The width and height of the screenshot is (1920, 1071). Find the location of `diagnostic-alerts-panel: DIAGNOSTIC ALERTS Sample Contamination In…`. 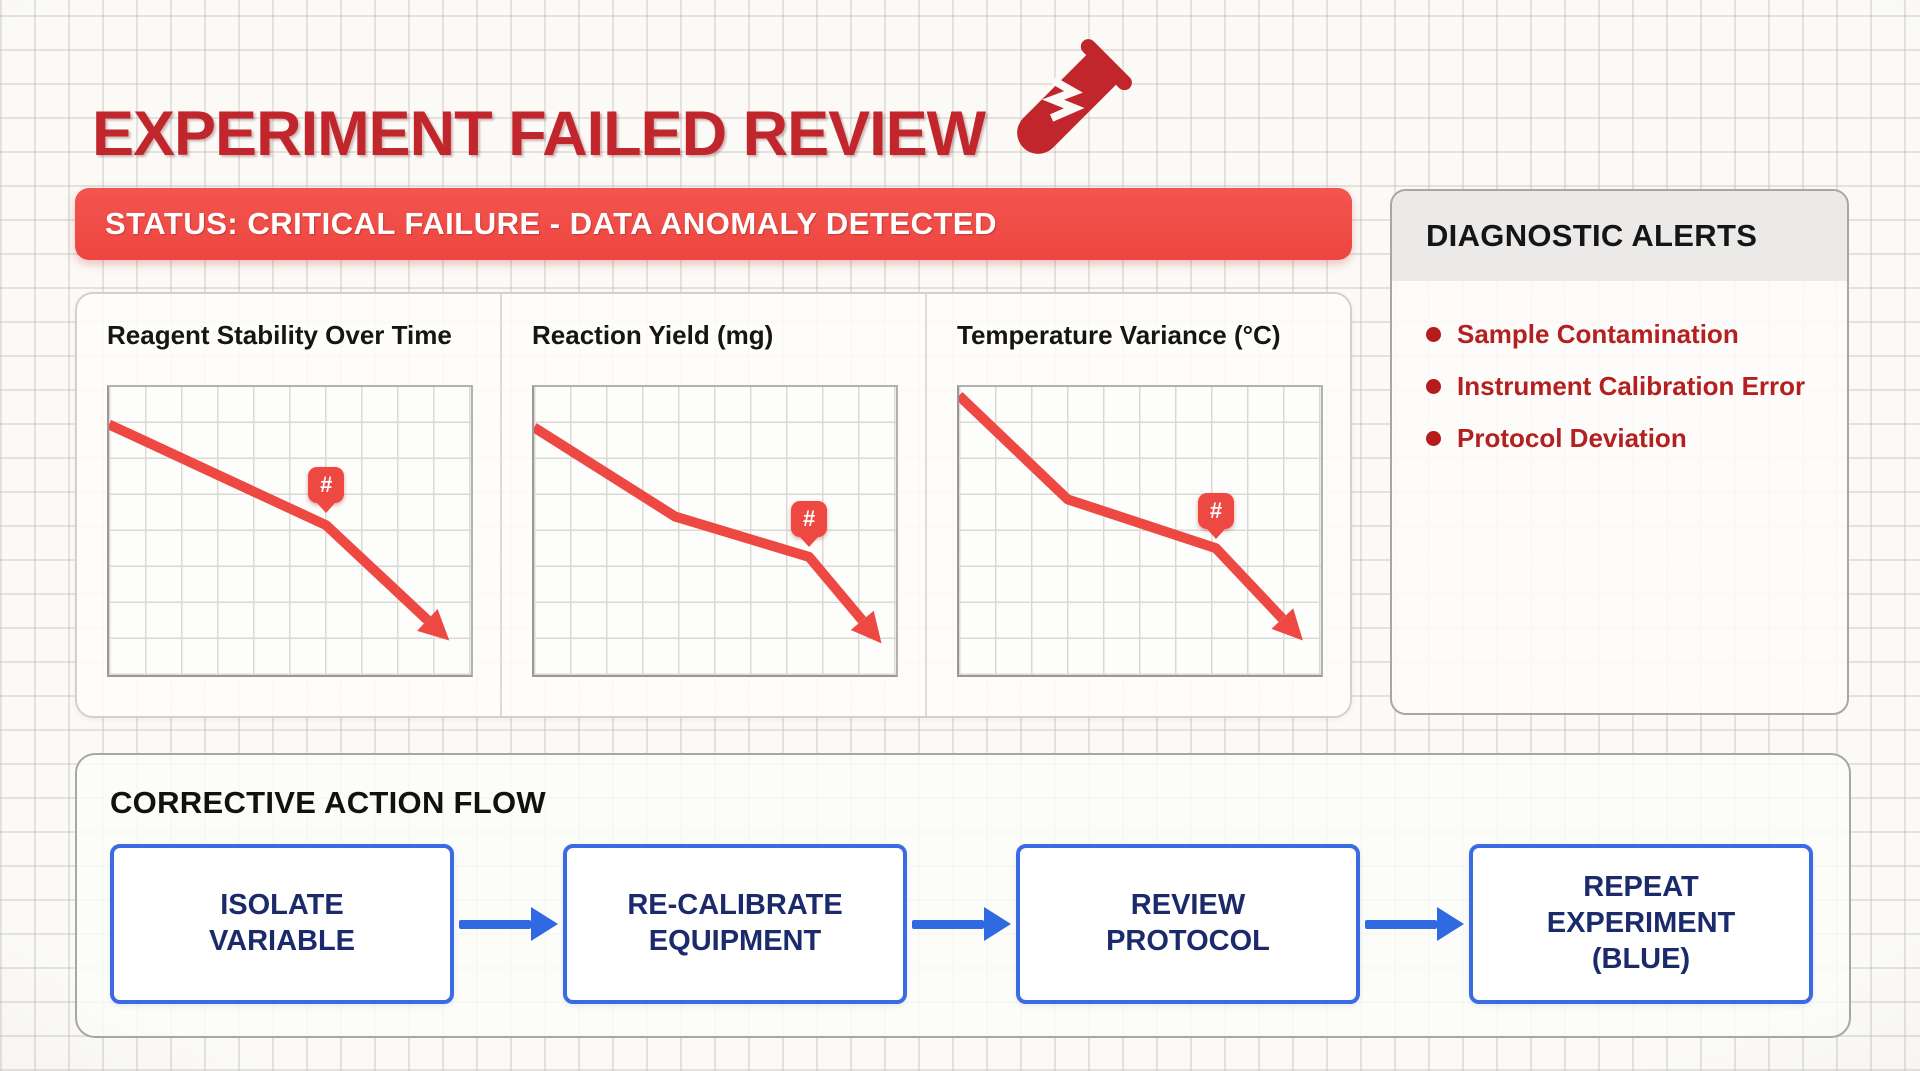

diagnostic-alerts-panel: DIAGNOSTIC ALERTS Sample Contamination In… is located at coordinates (1619, 452).